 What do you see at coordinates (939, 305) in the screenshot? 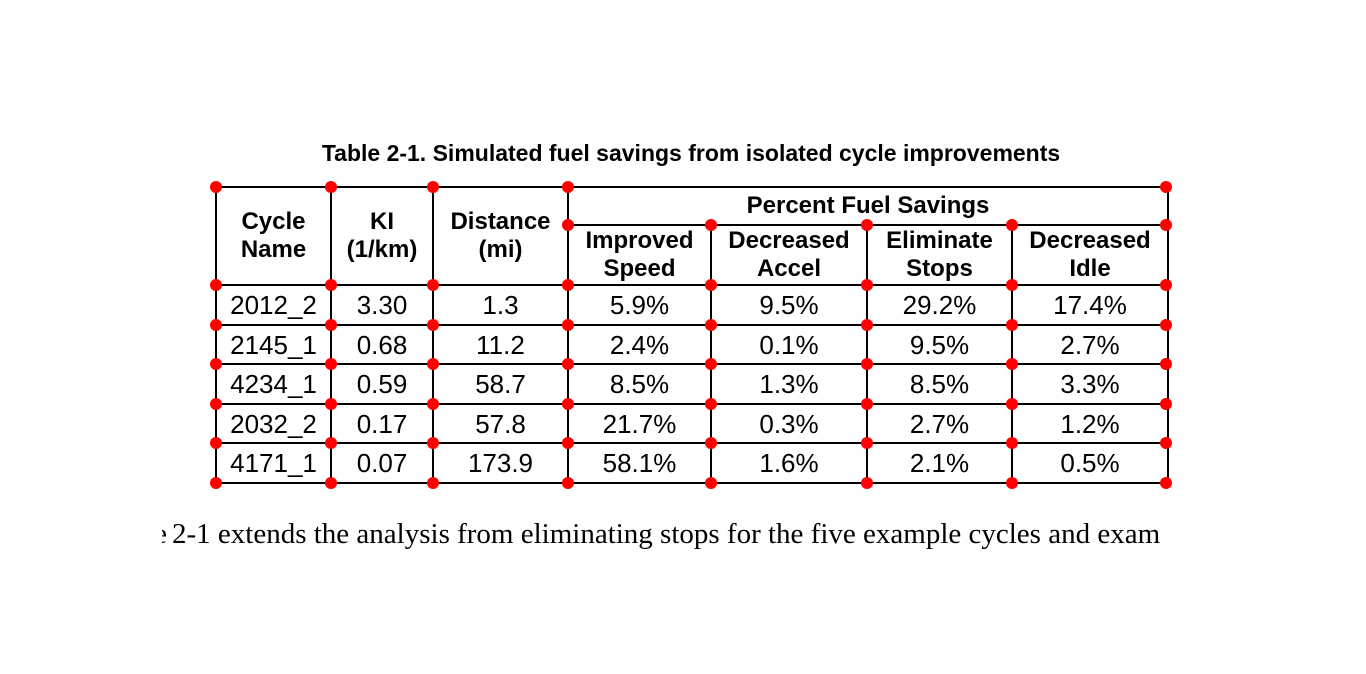
I see `cell-eliminate-stops: 29.2%` at bounding box center [939, 305].